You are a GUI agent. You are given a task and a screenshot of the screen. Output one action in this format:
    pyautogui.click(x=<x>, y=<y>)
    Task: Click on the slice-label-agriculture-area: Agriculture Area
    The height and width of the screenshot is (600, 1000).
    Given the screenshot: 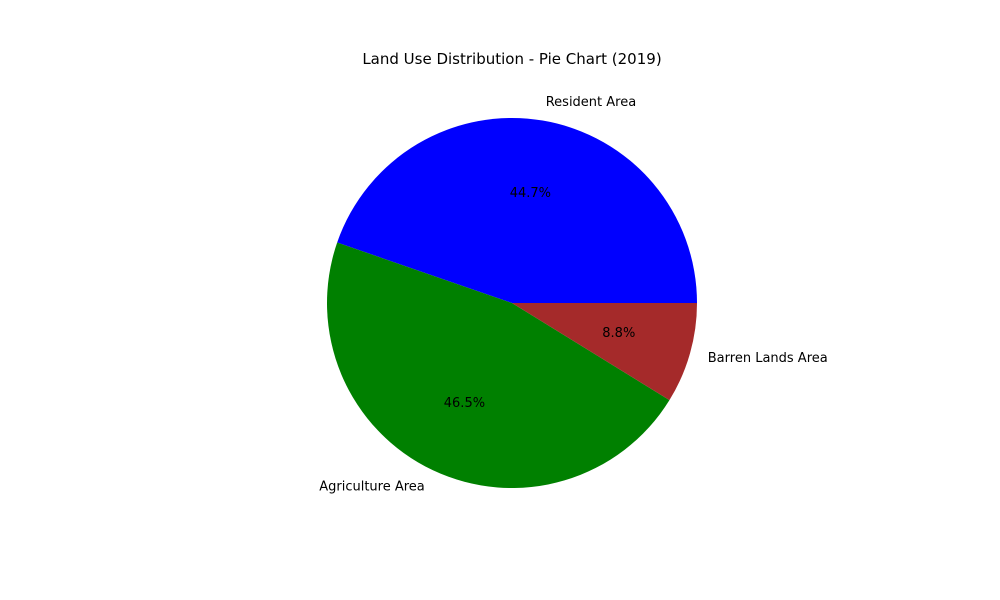 What is the action you would take?
    pyautogui.click(x=372, y=486)
    